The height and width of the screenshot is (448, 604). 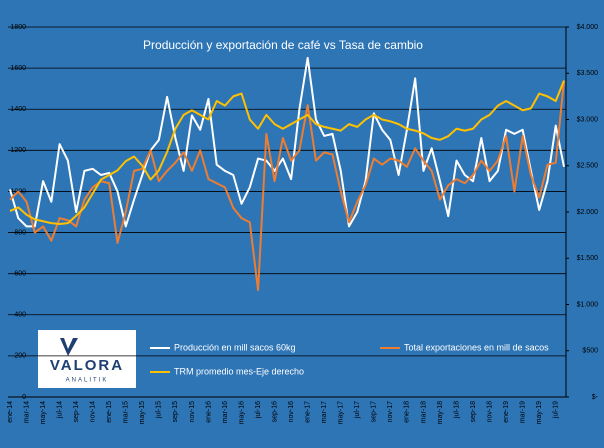 I want to click on x-tick-label: nov-16, so click(x=291, y=412).